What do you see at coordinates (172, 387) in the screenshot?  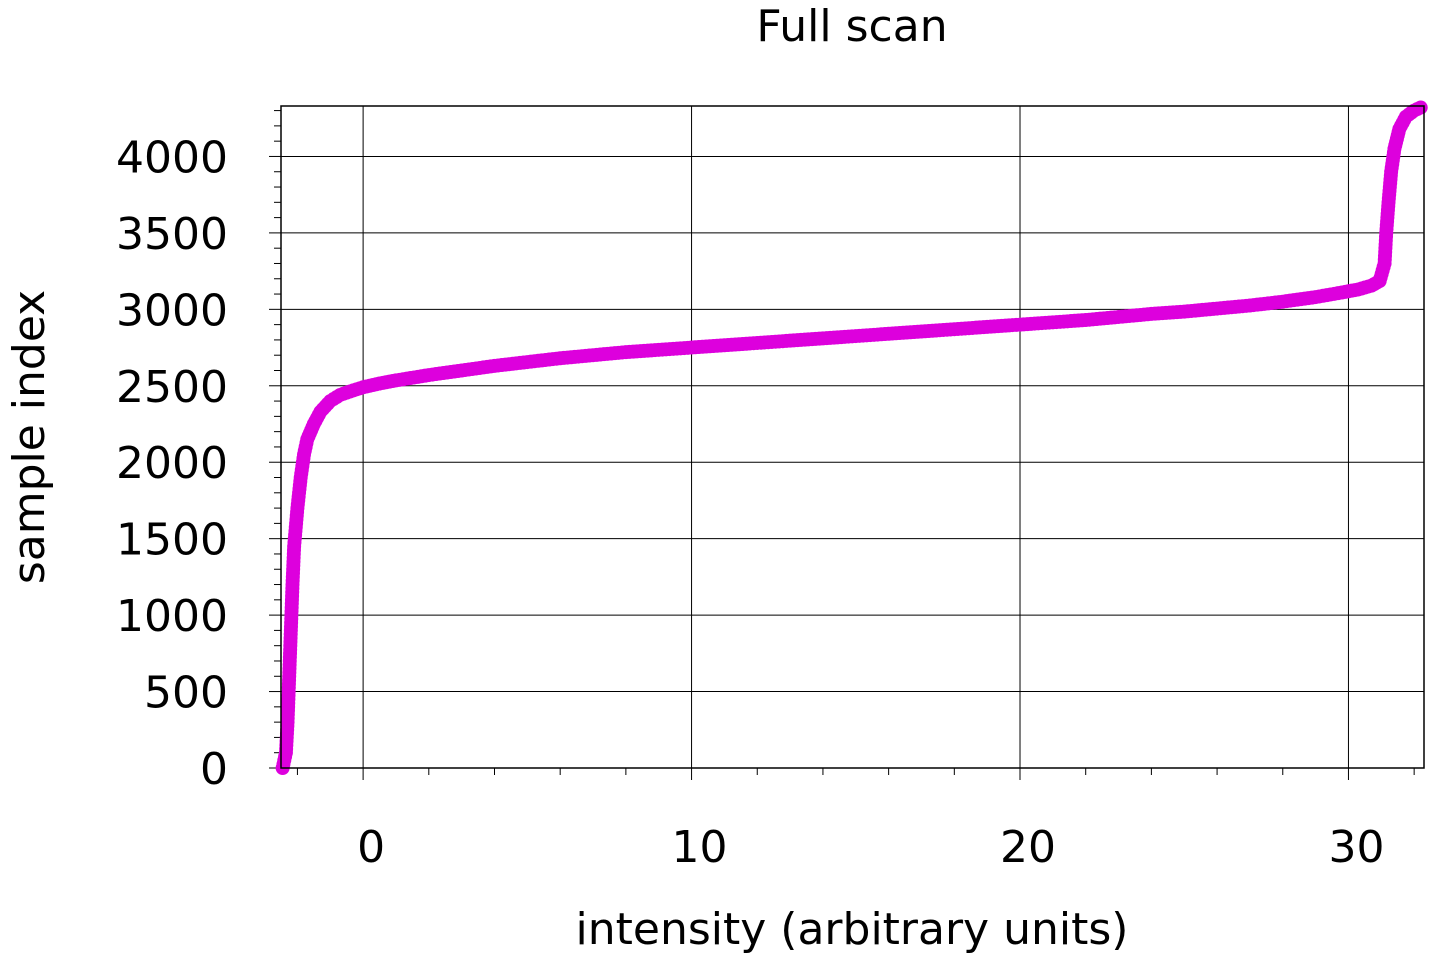 I see `y-tick-label: 2500` at bounding box center [172, 387].